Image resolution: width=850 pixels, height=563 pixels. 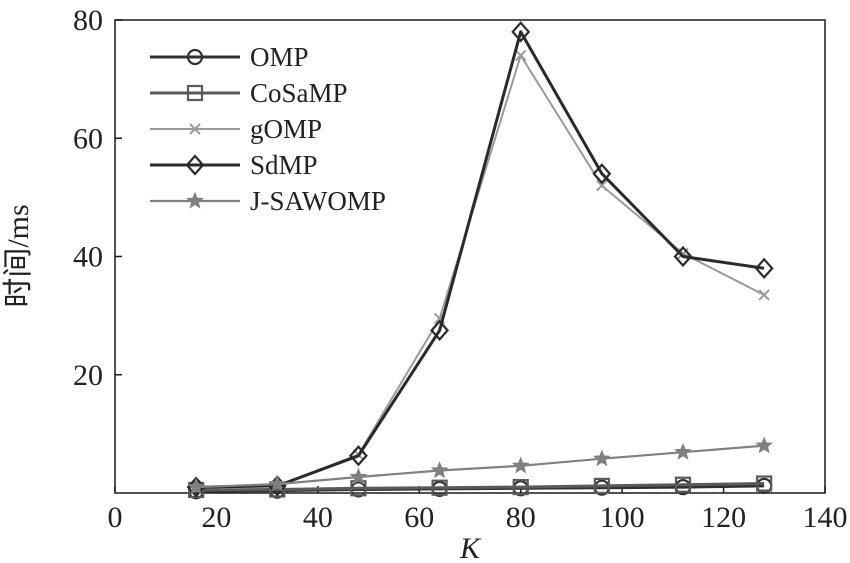 I want to click on x-tick-label: 40, so click(x=318, y=517).